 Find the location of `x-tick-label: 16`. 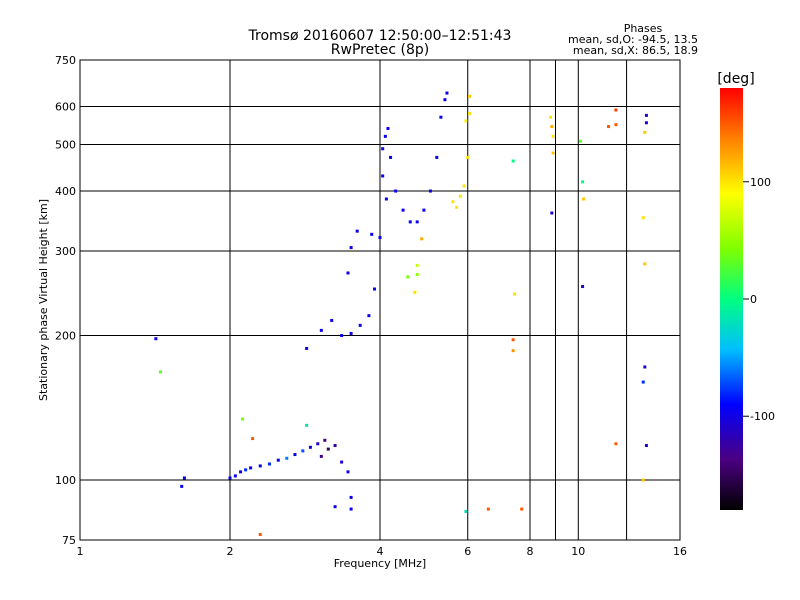

x-tick-label: 16 is located at coordinates (680, 551).